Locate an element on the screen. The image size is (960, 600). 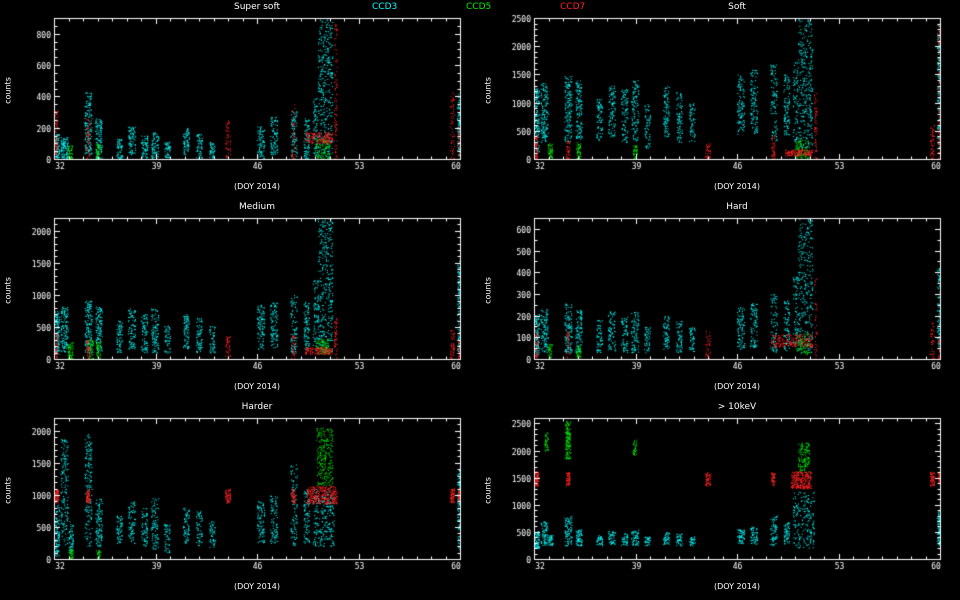
scatter-plot-canvas-soft is located at coordinates (720, 97).